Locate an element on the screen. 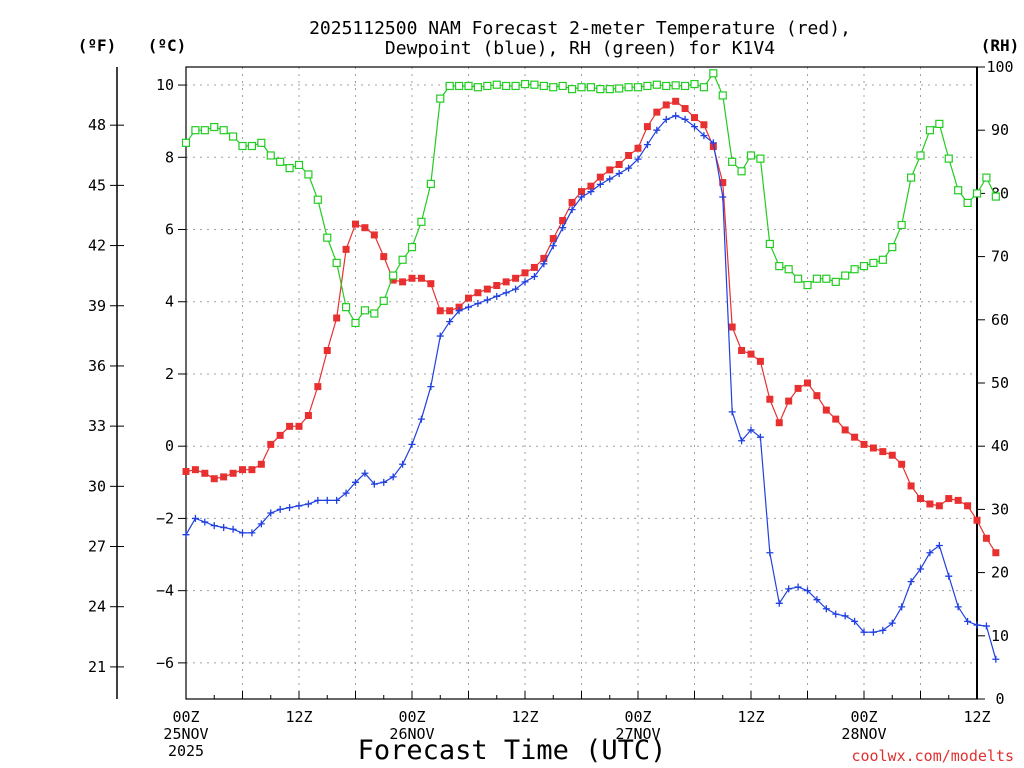  fahrenheit-tick-label: 45 is located at coordinates (97, 185).